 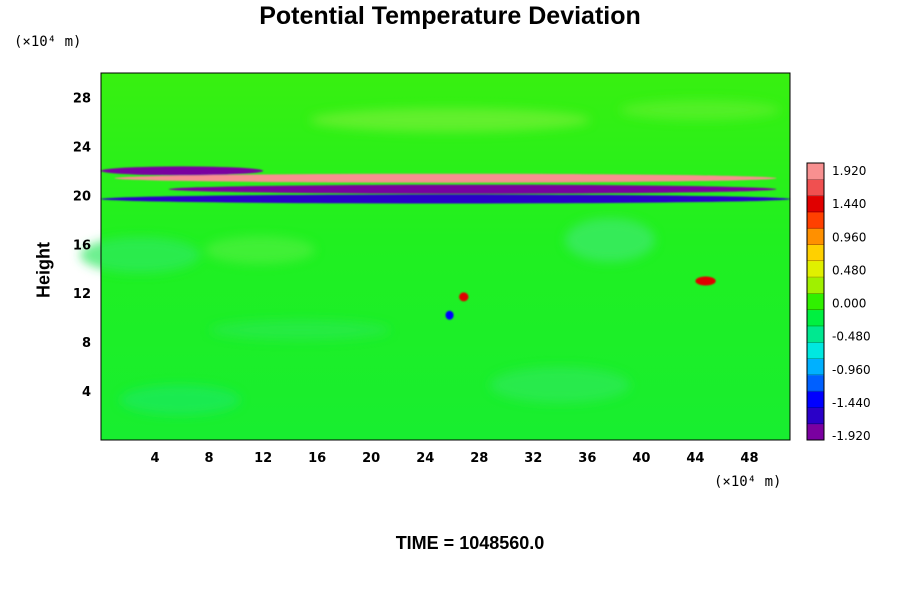 I want to click on x-tick-label: 28, so click(x=479, y=458).